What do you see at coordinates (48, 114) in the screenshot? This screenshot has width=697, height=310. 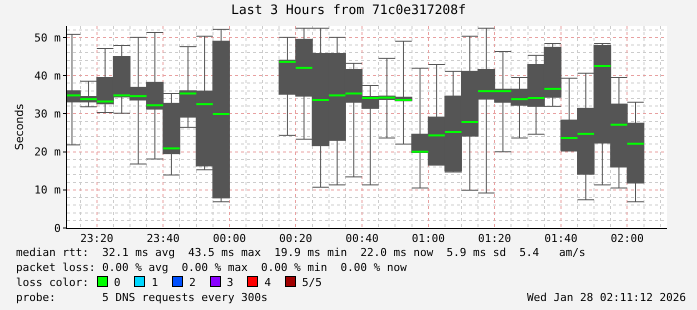 I see `y-tick-label: 30 m` at bounding box center [48, 114].